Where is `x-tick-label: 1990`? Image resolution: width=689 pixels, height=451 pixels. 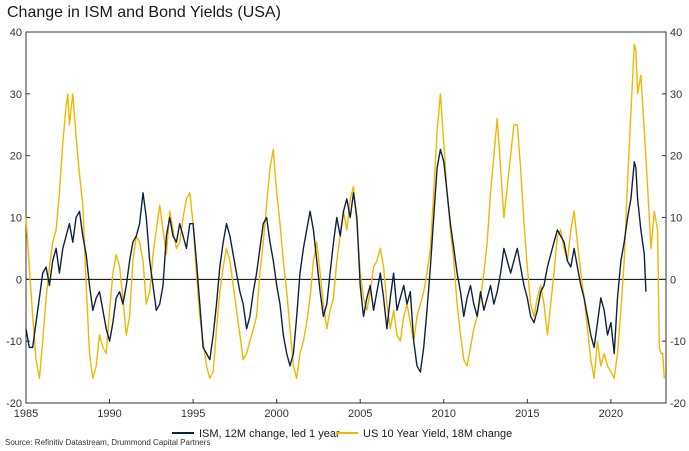 x-tick-label: 1990 is located at coordinates (109, 414).